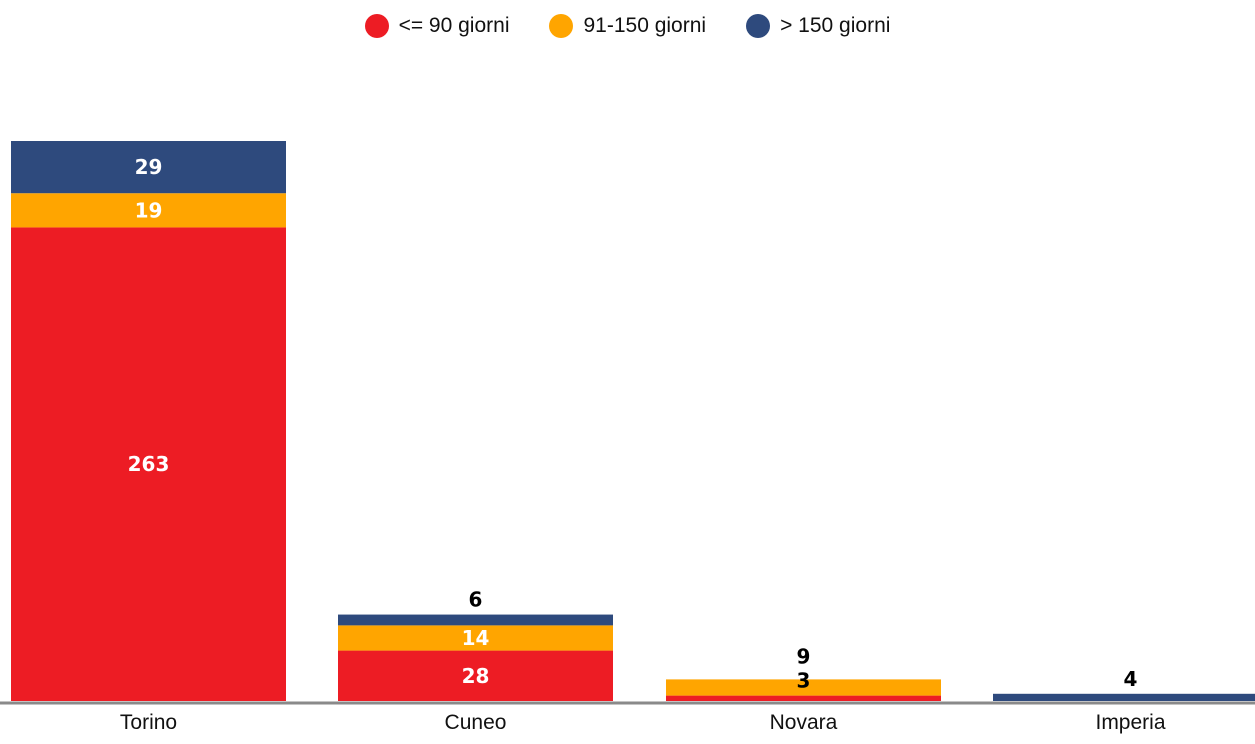  I want to click on data-label-torino-gt150: 29, so click(149, 167).